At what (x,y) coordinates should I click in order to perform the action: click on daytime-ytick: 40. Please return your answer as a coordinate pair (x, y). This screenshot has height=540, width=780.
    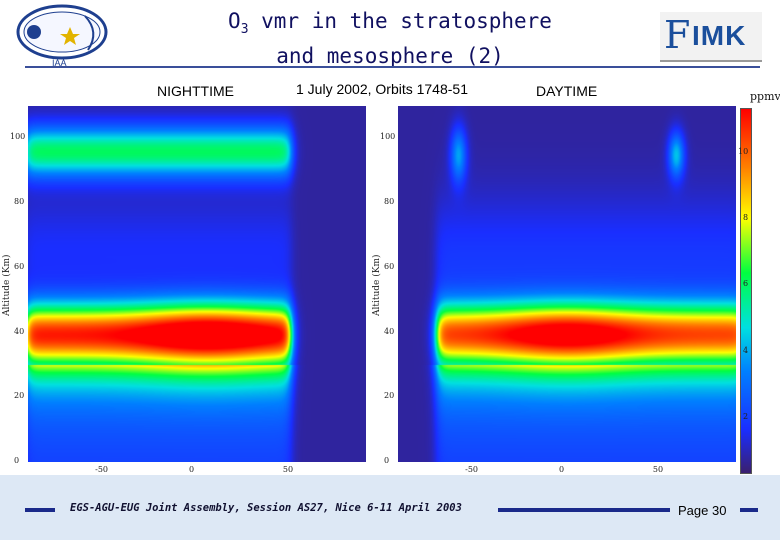
    Looking at the image, I should click on (389, 331).